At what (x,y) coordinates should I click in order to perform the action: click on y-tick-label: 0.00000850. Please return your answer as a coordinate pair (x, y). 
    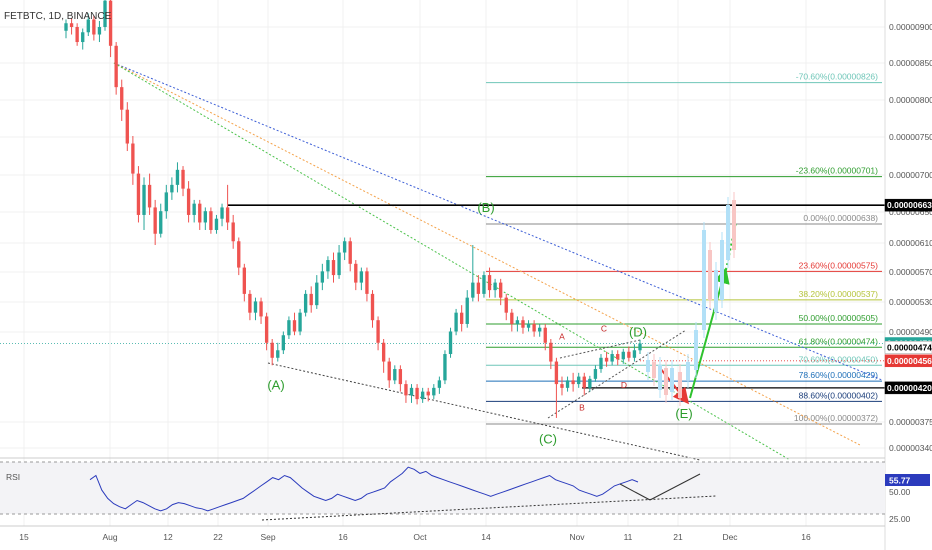
    Looking at the image, I should click on (910, 63).